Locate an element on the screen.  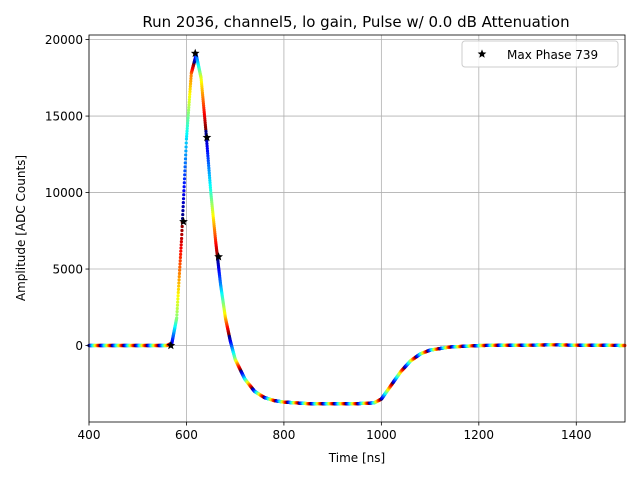
x-tick-label: 1200 is located at coordinates (479, 435).